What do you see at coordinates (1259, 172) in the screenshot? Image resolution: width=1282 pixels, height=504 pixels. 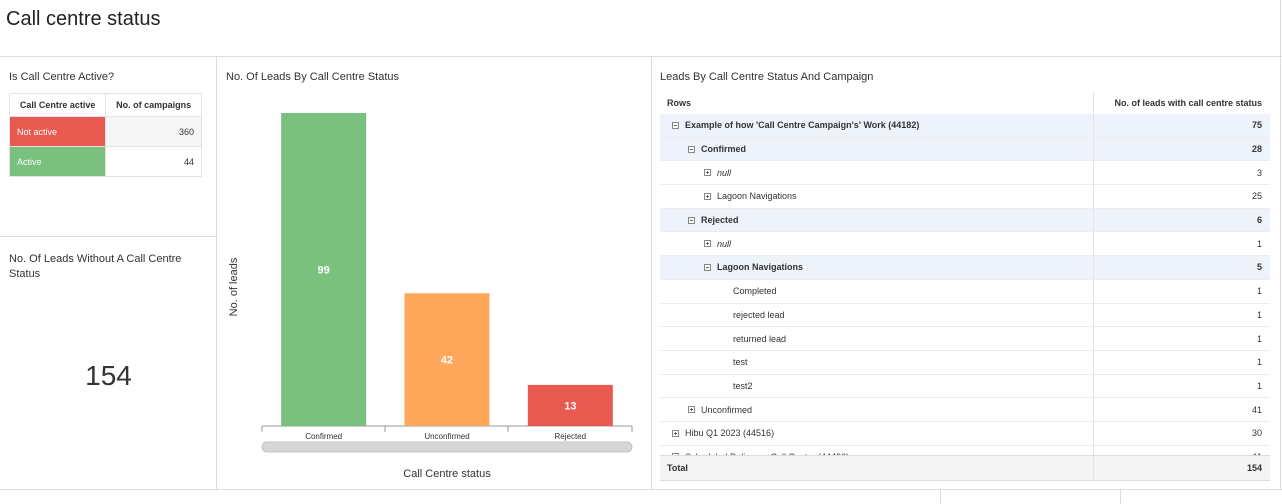 I see `pivot-row-value: 3` at bounding box center [1259, 172].